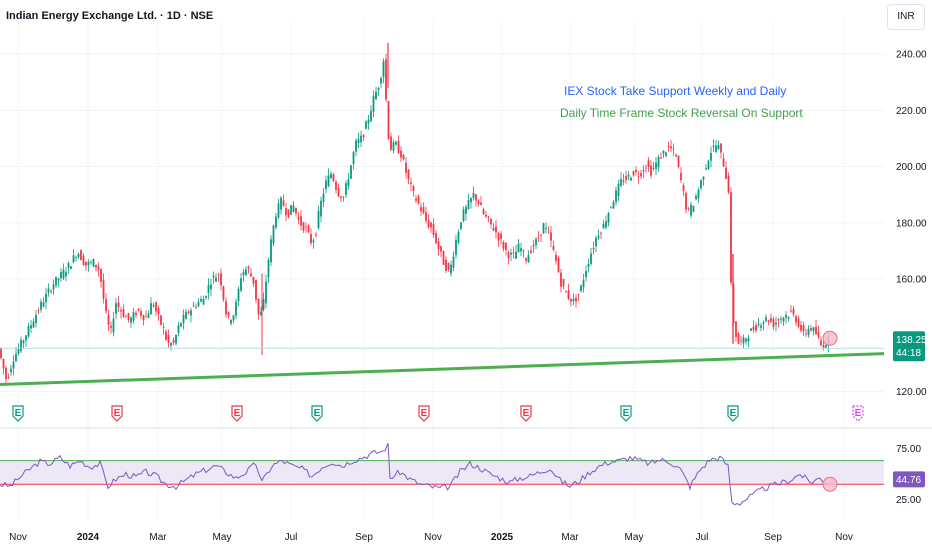 This screenshot has width=932, height=550. Describe the element at coordinates (906, 17) in the screenshot. I see `currency-button: INR` at that location.